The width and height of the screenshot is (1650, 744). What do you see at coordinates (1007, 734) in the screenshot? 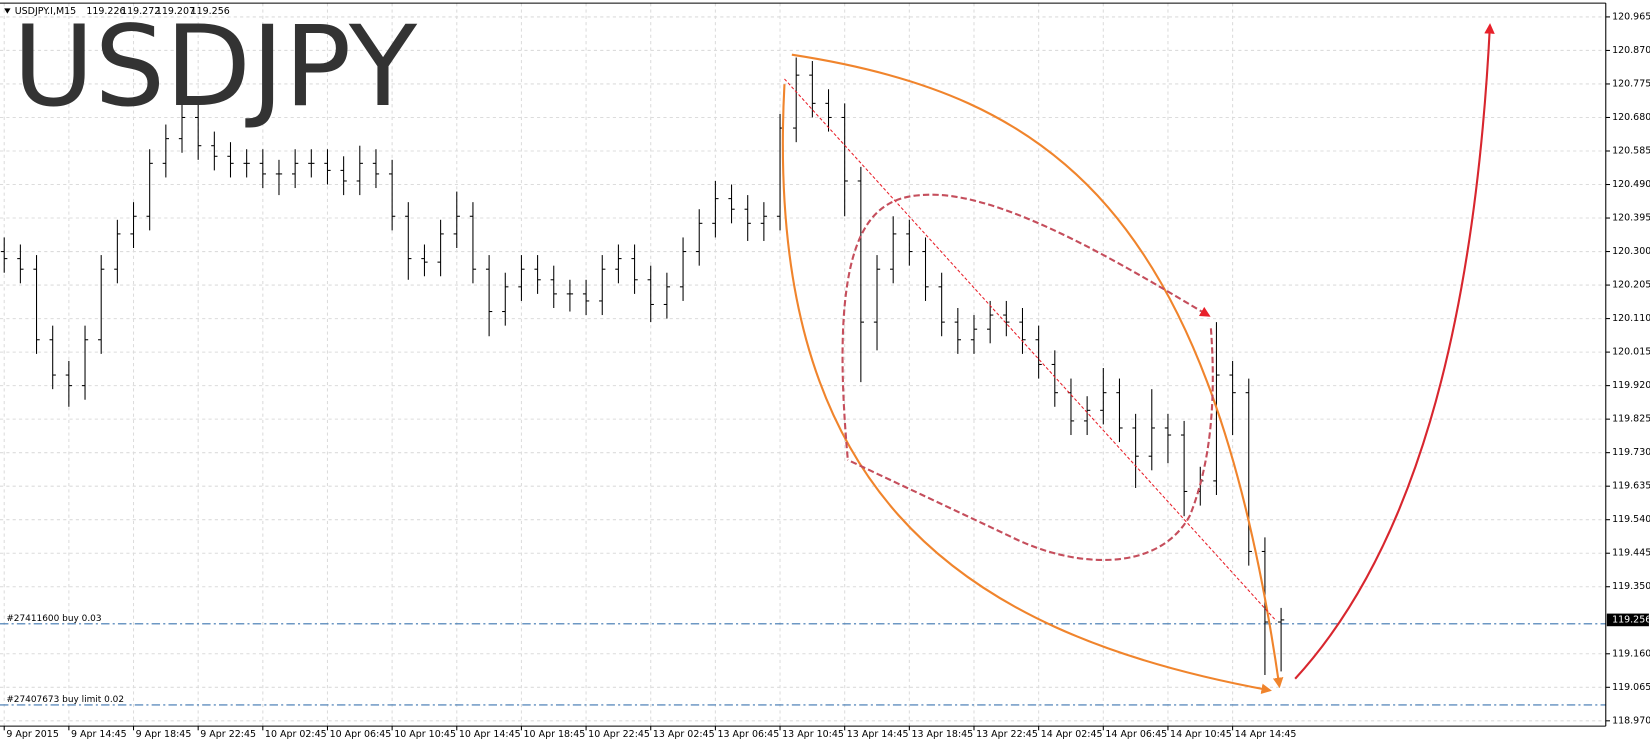
I see `x-tick-label: 13 Apr 22:45` at bounding box center [1007, 734].